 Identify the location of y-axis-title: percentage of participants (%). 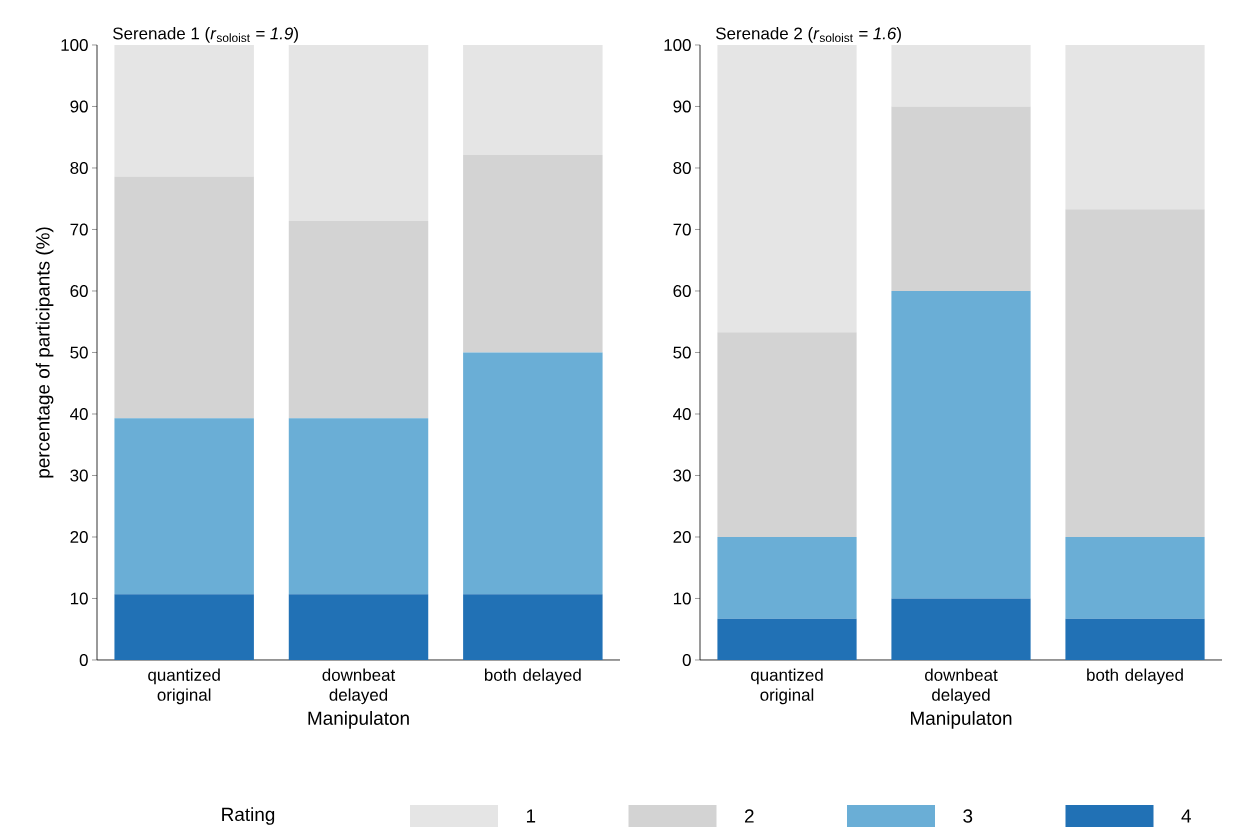
(44, 352).